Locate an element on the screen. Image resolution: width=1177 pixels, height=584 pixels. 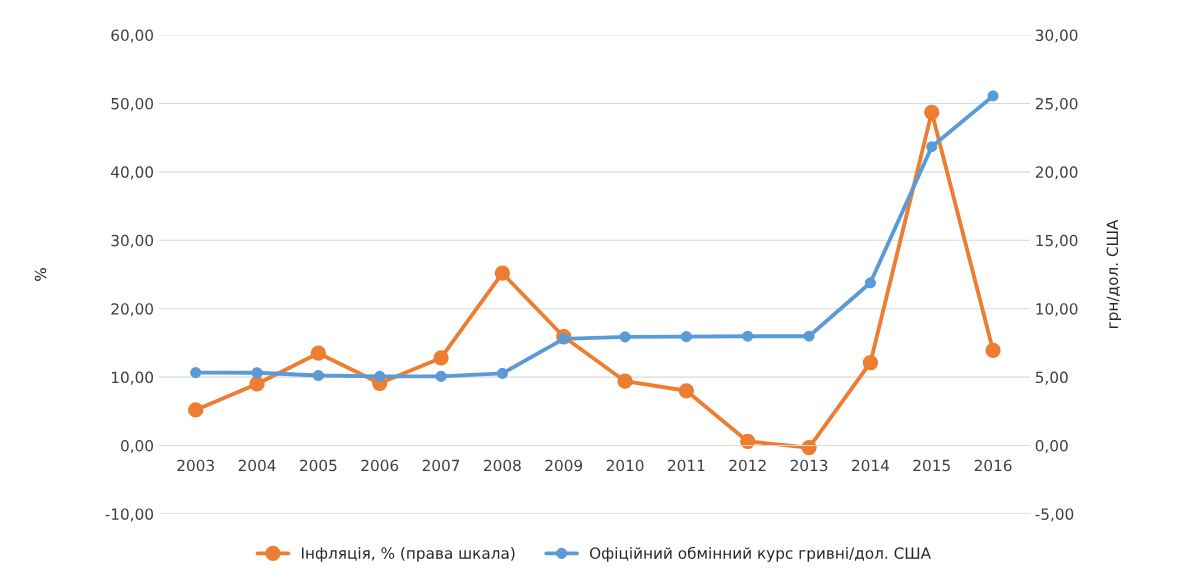
x-tick-label: 2004 is located at coordinates (257, 465).